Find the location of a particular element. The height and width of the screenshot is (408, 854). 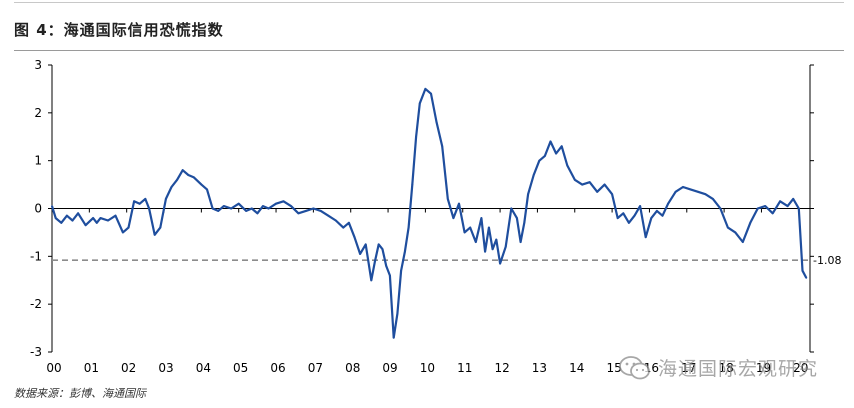

x-tick-label: 20 is located at coordinates (800, 368).